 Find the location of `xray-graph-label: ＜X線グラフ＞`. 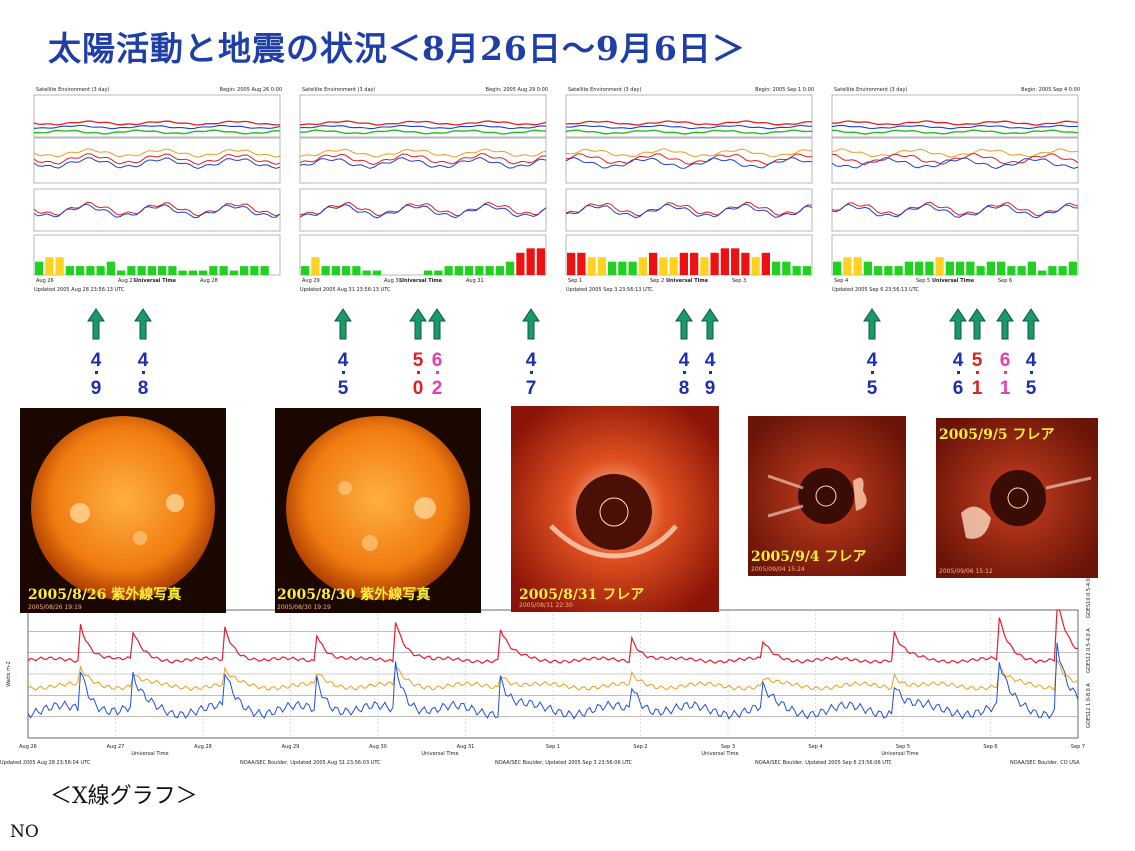

xray-graph-label: ＜X線グラフ＞ is located at coordinates (124, 796).